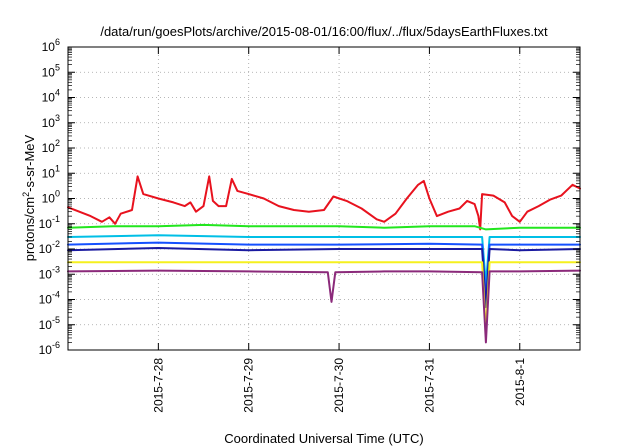  I want to click on y-tick-label-exponent: 5, so click(57, 67).